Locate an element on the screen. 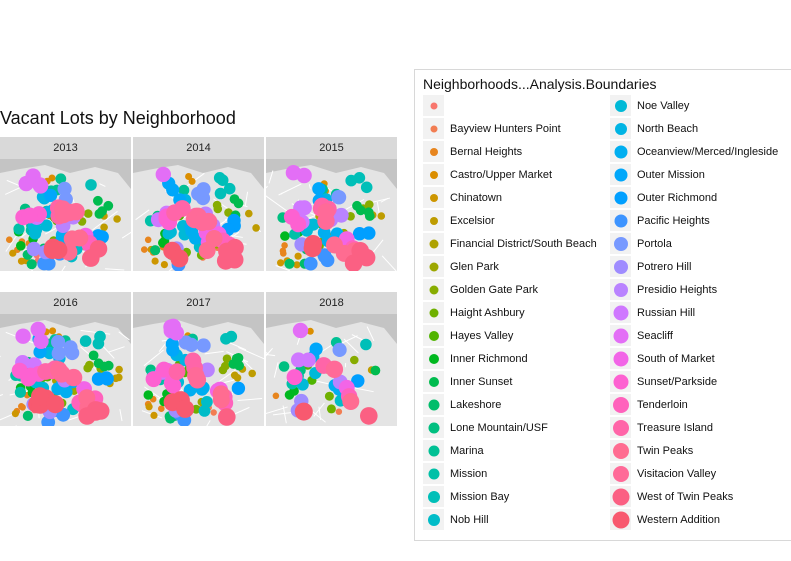  facet-panel: 2015 is located at coordinates (331, 204).